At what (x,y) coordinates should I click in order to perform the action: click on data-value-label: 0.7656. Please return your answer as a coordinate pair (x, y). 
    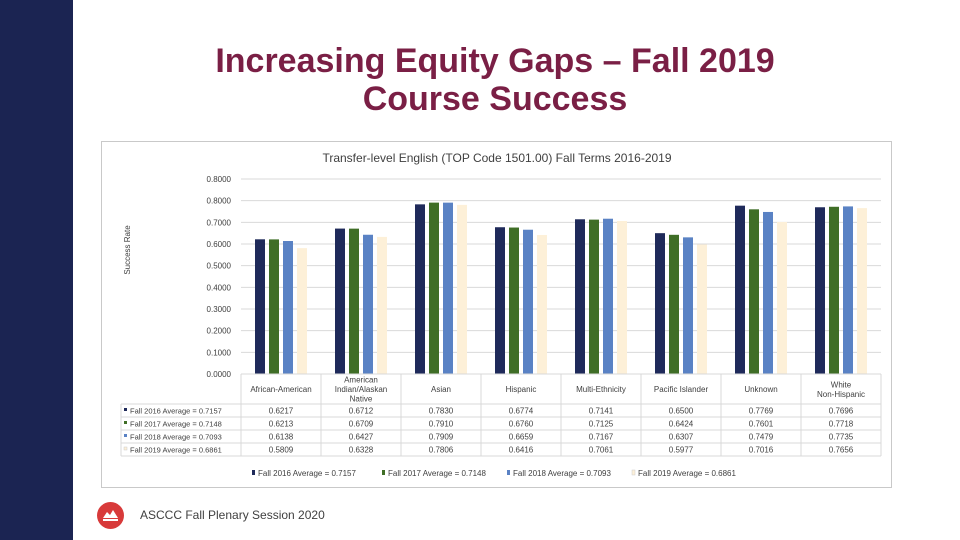
    Looking at the image, I should click on (841, 450).